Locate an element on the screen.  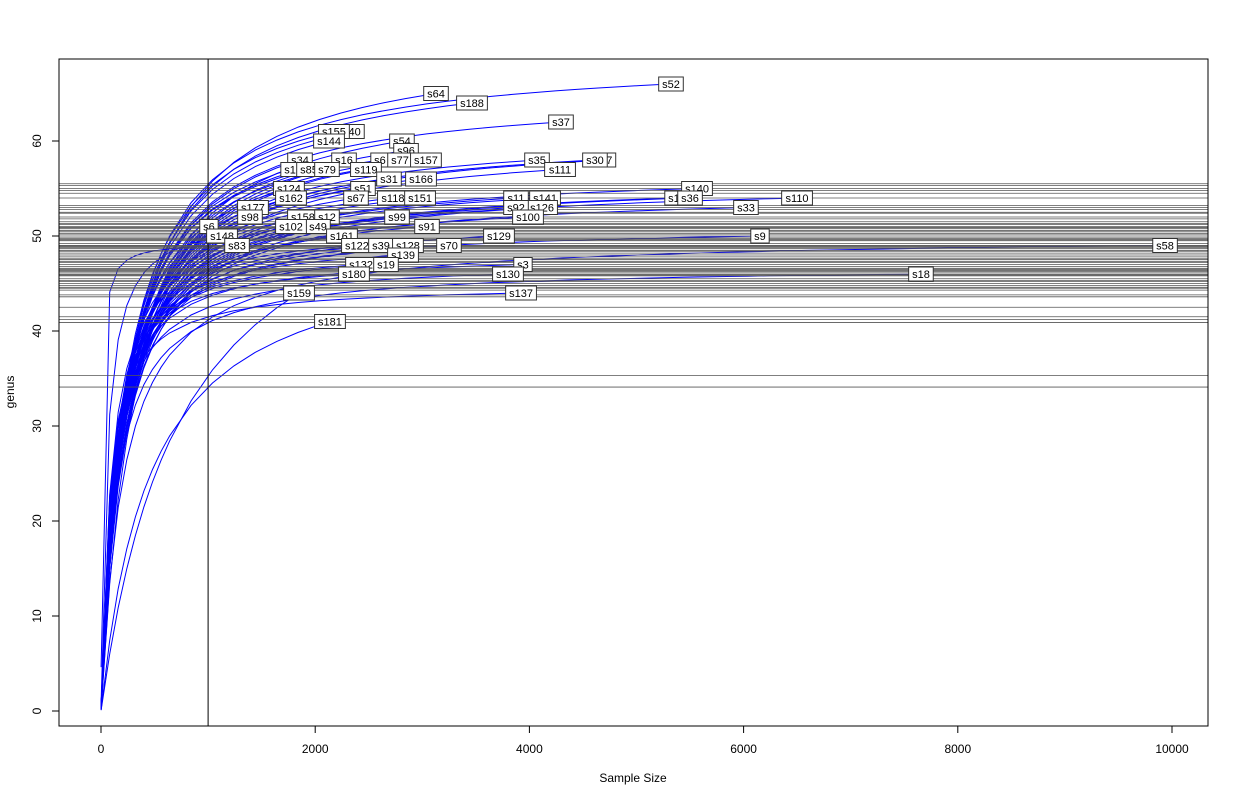
label-text: s180 is located at coordinates (354, 275).